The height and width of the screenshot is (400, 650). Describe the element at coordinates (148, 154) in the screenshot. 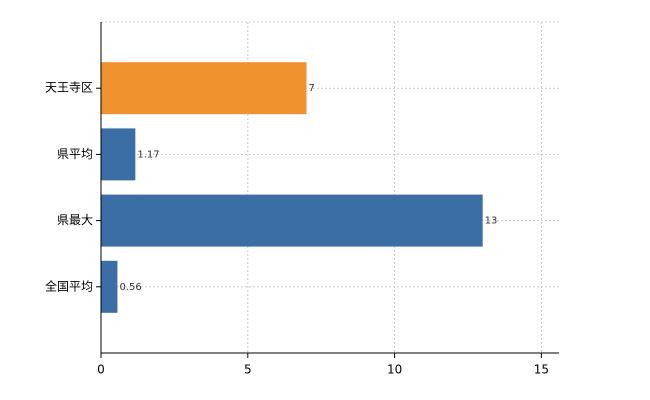

I see `data-label: 1.17` at that location.